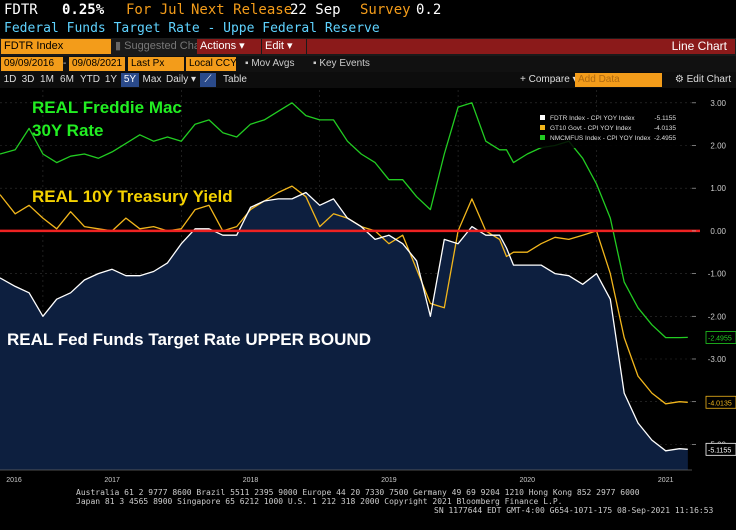 Image resolution: width=736 pixels, height=530 pixels. I want to click on end-date-text: 09/08/2021, so click(97, 63).